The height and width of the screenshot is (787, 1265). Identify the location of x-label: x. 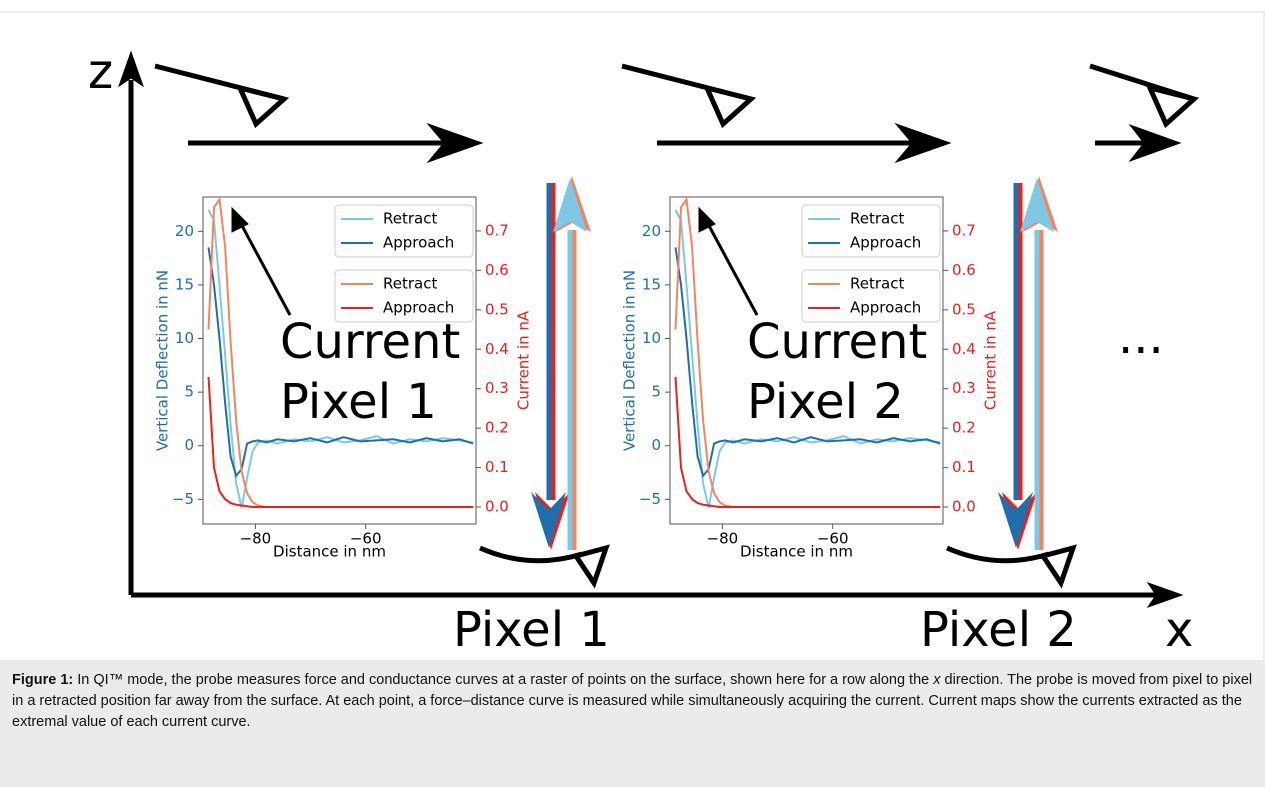
(1179, 630).